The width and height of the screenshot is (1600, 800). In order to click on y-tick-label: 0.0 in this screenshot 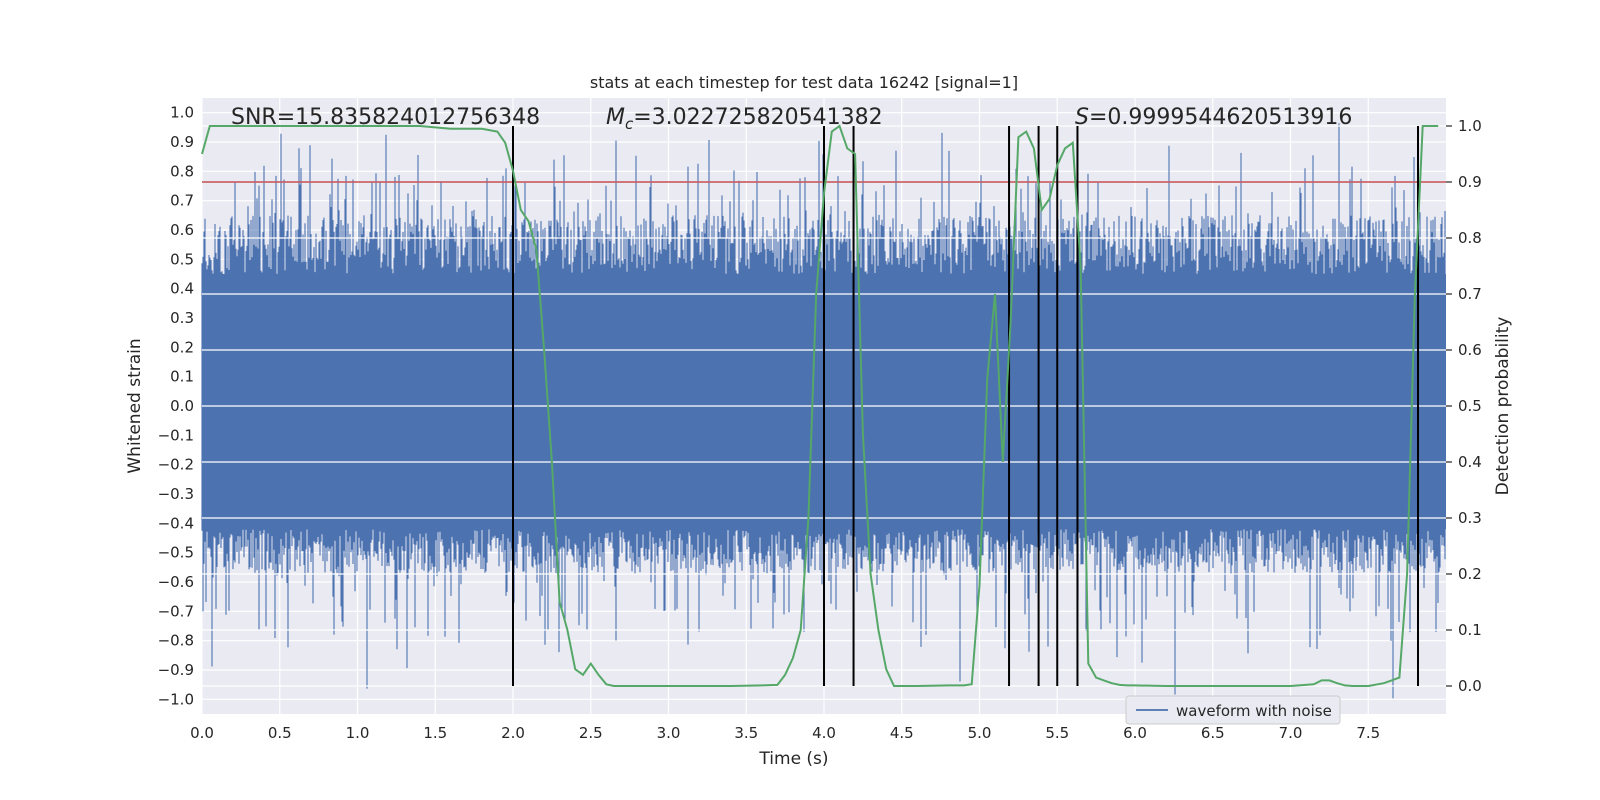, I will do `click(182, 406)`.